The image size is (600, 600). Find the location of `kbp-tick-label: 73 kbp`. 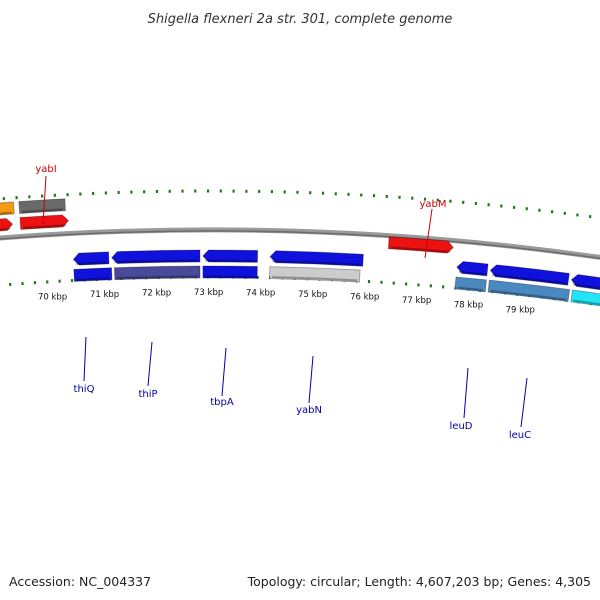

kbp-tick-label: 73 kbp is located at coordinates (208, 293).